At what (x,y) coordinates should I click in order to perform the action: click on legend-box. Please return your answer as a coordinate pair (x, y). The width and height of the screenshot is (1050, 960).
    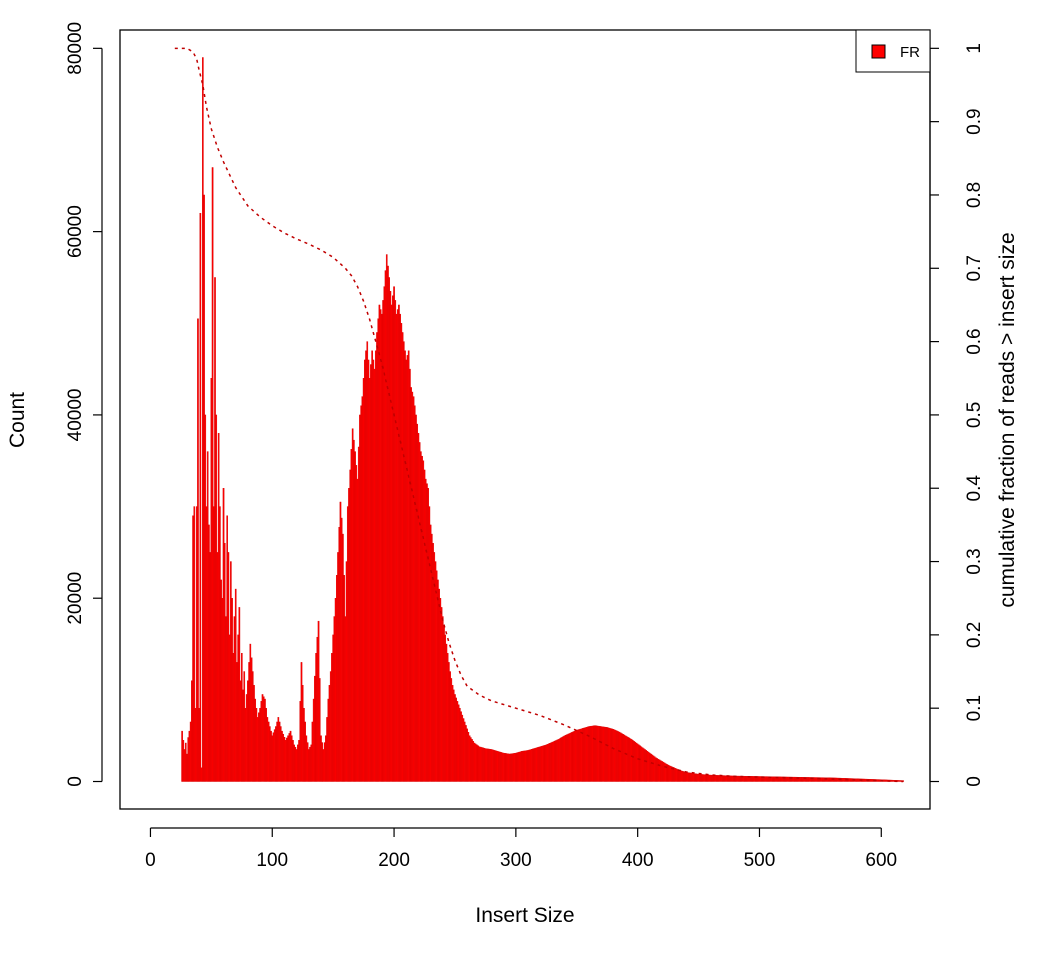
    Looking at the image, I should click on (893, 51).